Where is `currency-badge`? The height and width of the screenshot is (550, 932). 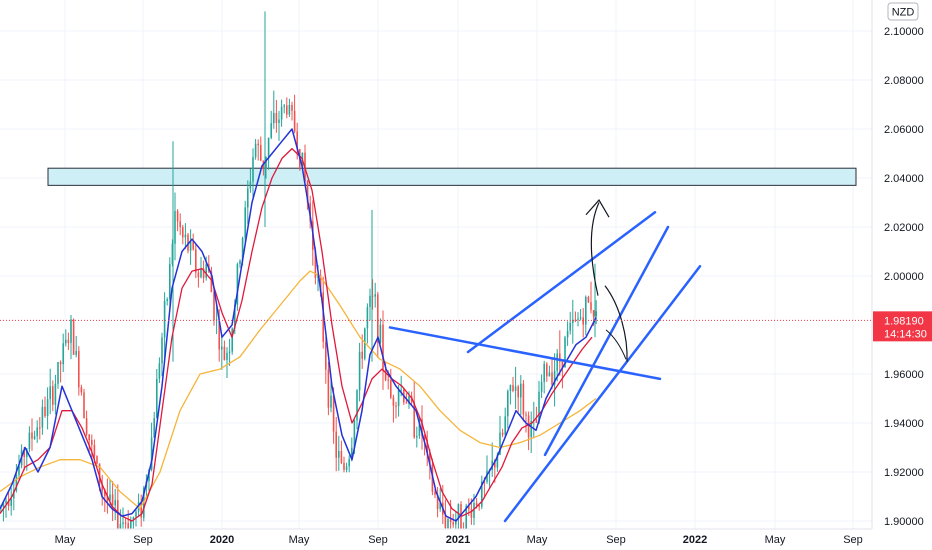 currency-badge is located at coordinates (903, 11).